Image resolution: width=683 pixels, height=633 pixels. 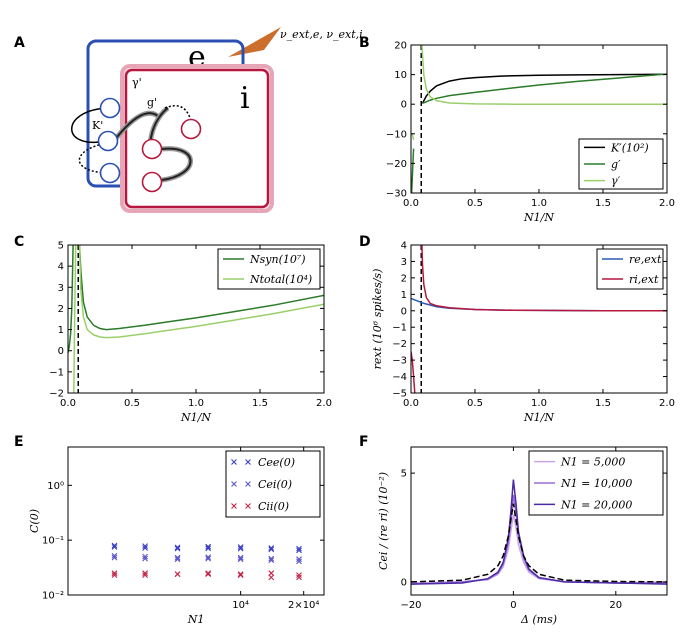 What do you see at coordinates (404, 474) in the screenshot?
I see `y-tick-label: 5` at bounding box center [404, 474].